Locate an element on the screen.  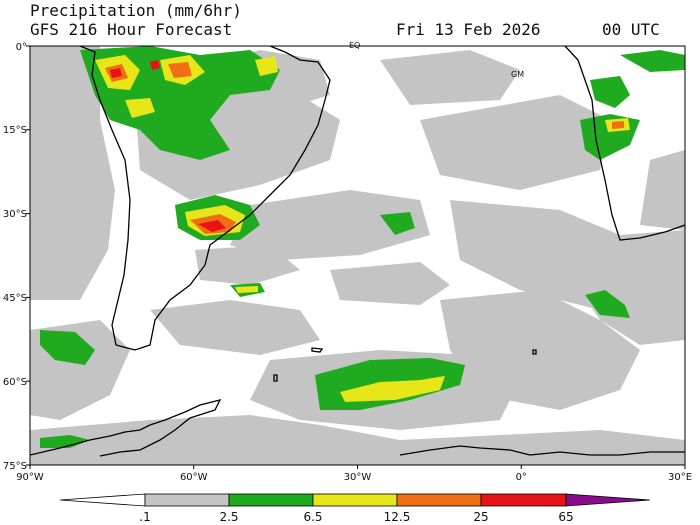
colorbar-labels: .1 2.5 6.5 12.5 25 65 is located at coordinates (356, 517).